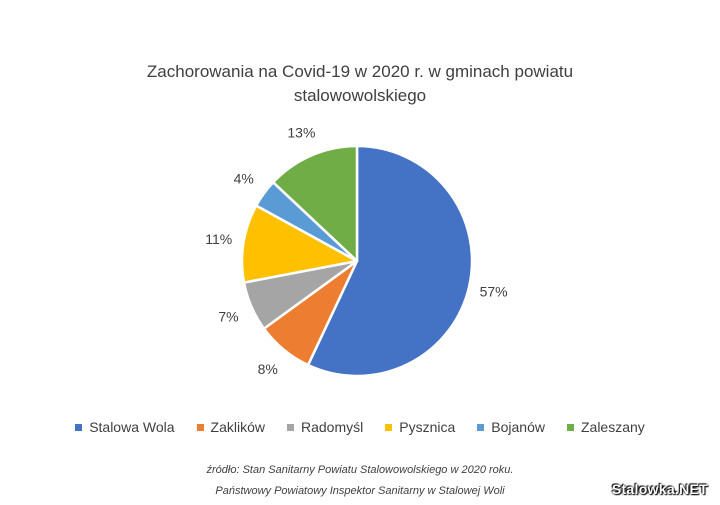  I want to click on legend-item-zaklikow: Zaklików, so click(230, 427).